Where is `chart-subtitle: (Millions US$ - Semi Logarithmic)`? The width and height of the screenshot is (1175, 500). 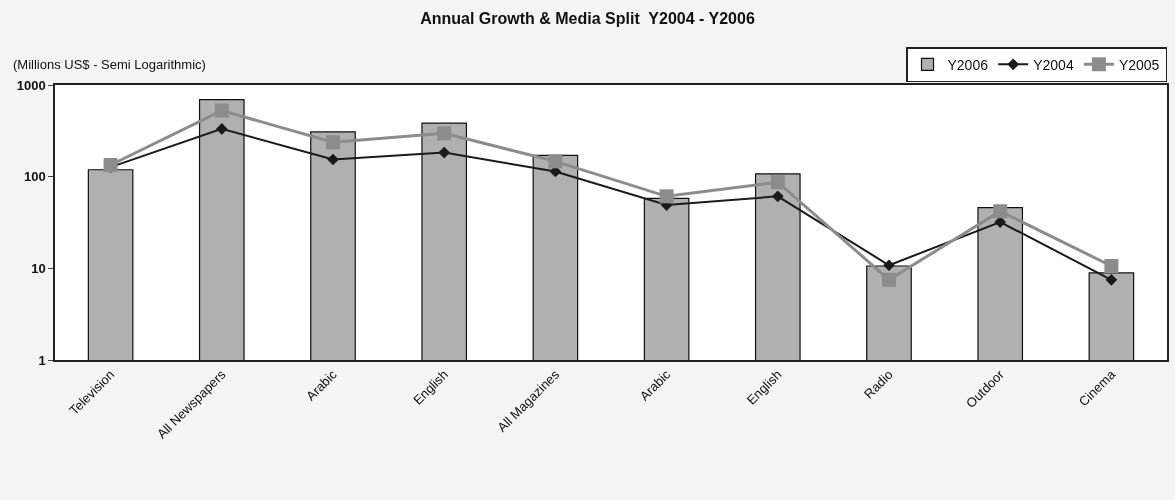 chart-subtitle: (Millions US$ - Semi Logarithmic) is located at coordinates (109, 64).